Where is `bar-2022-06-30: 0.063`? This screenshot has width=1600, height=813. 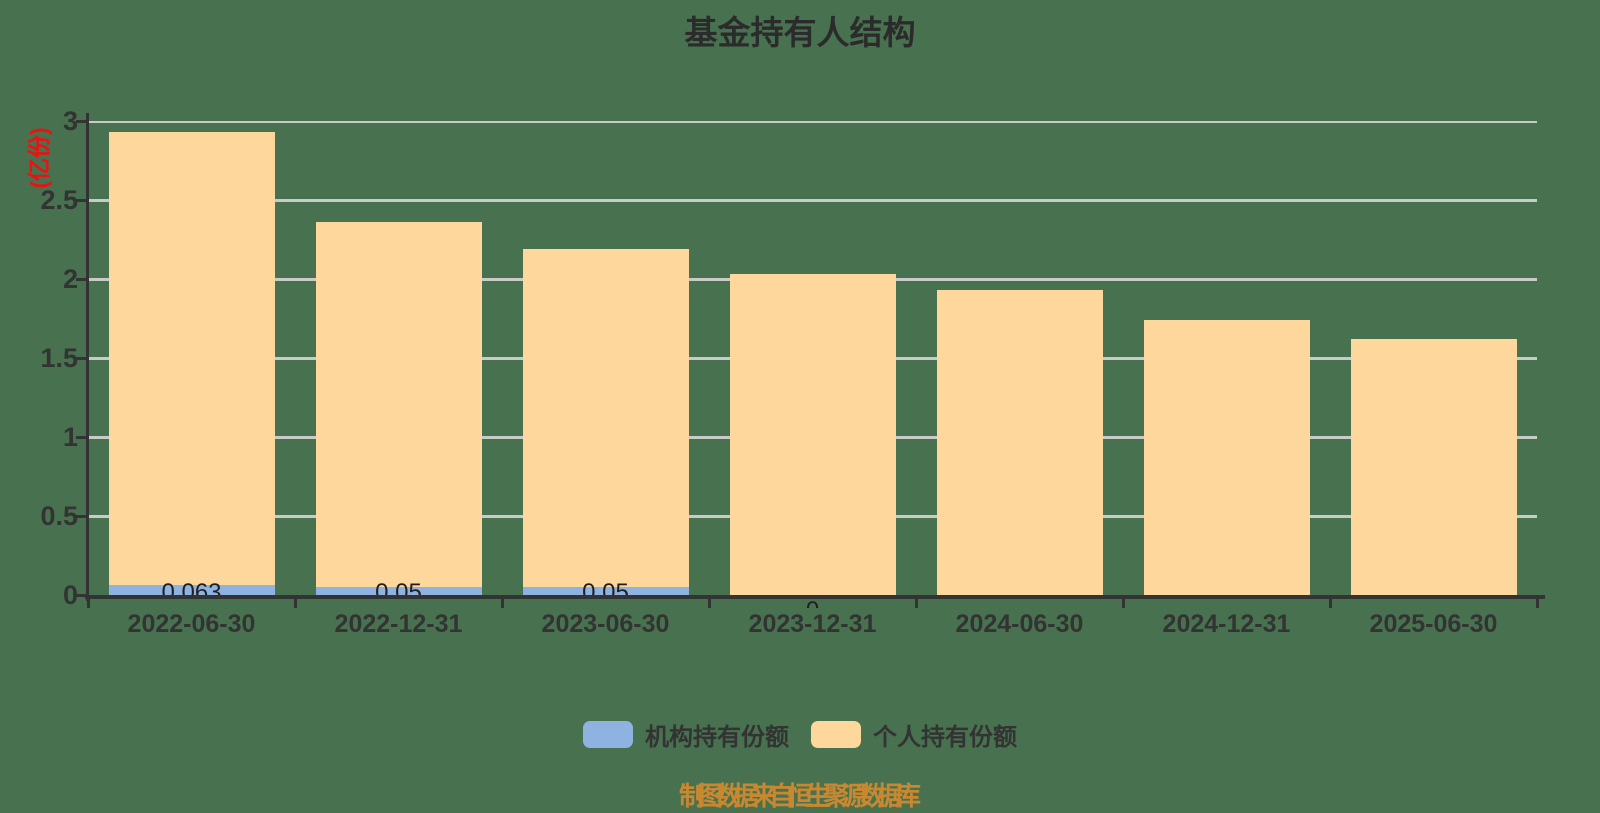
bar-2022-06-30: 0.063 is located at coordinates (191, 358).